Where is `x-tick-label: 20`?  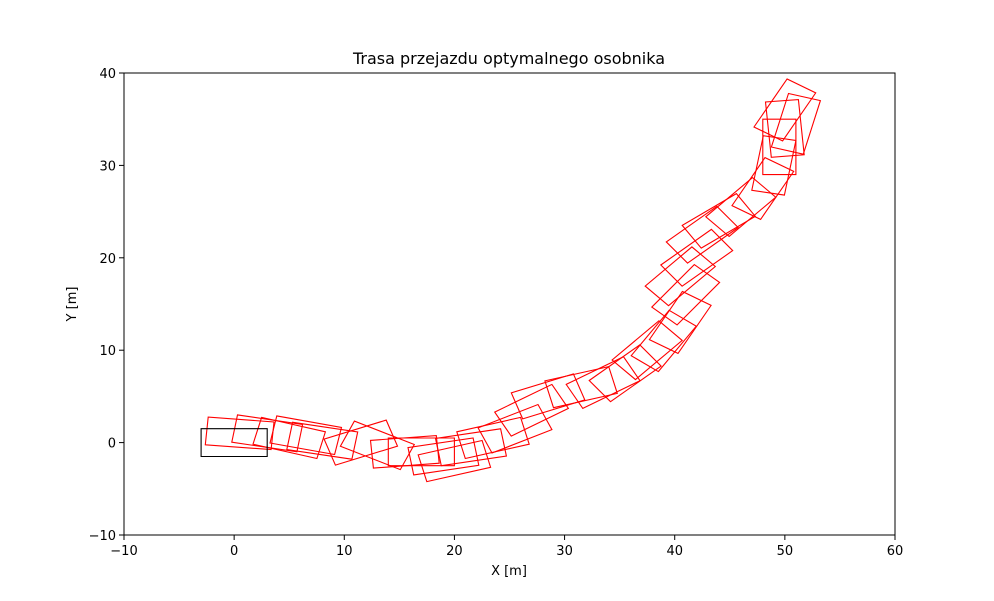 x-tick-label: 20 is located at coordinates (454, 551).